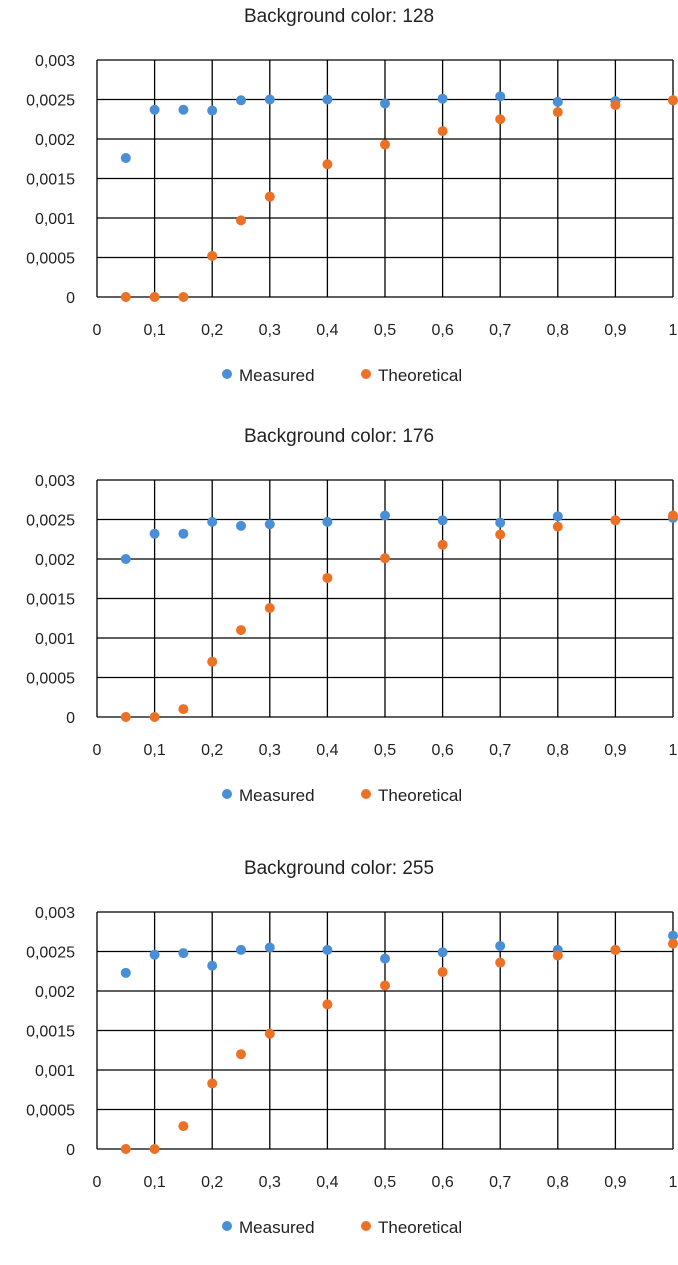 Image resolution: width=678 pixels, height=1265 pixels. I want to click on chart-title: Background color: 176, so click(339, 436).